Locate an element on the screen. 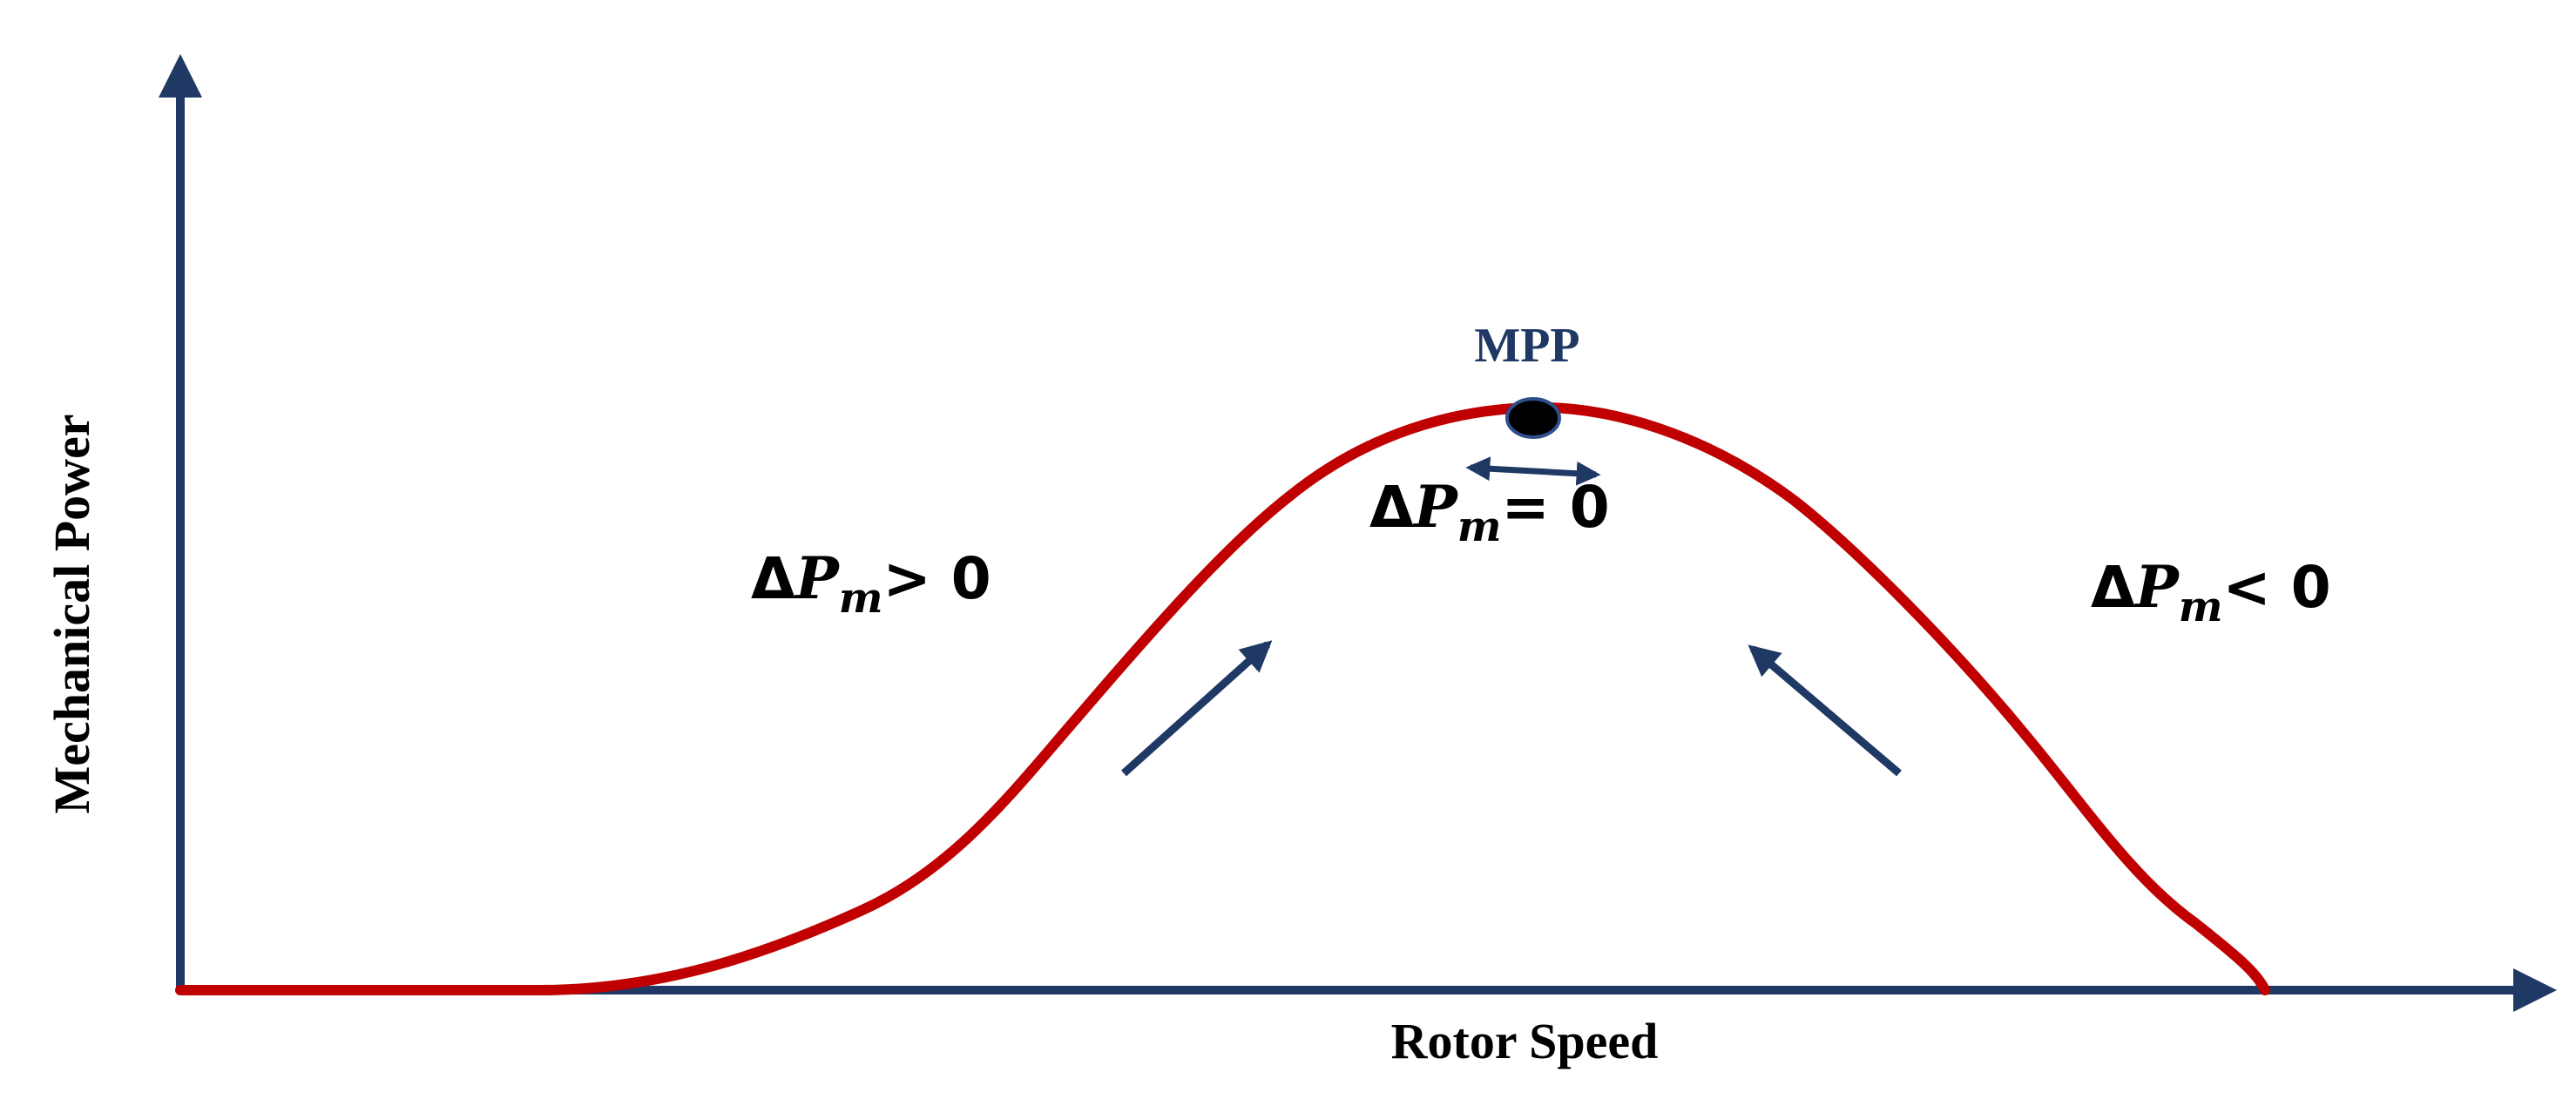  left-uphill-arrow is located at coordinates (1196, 709).